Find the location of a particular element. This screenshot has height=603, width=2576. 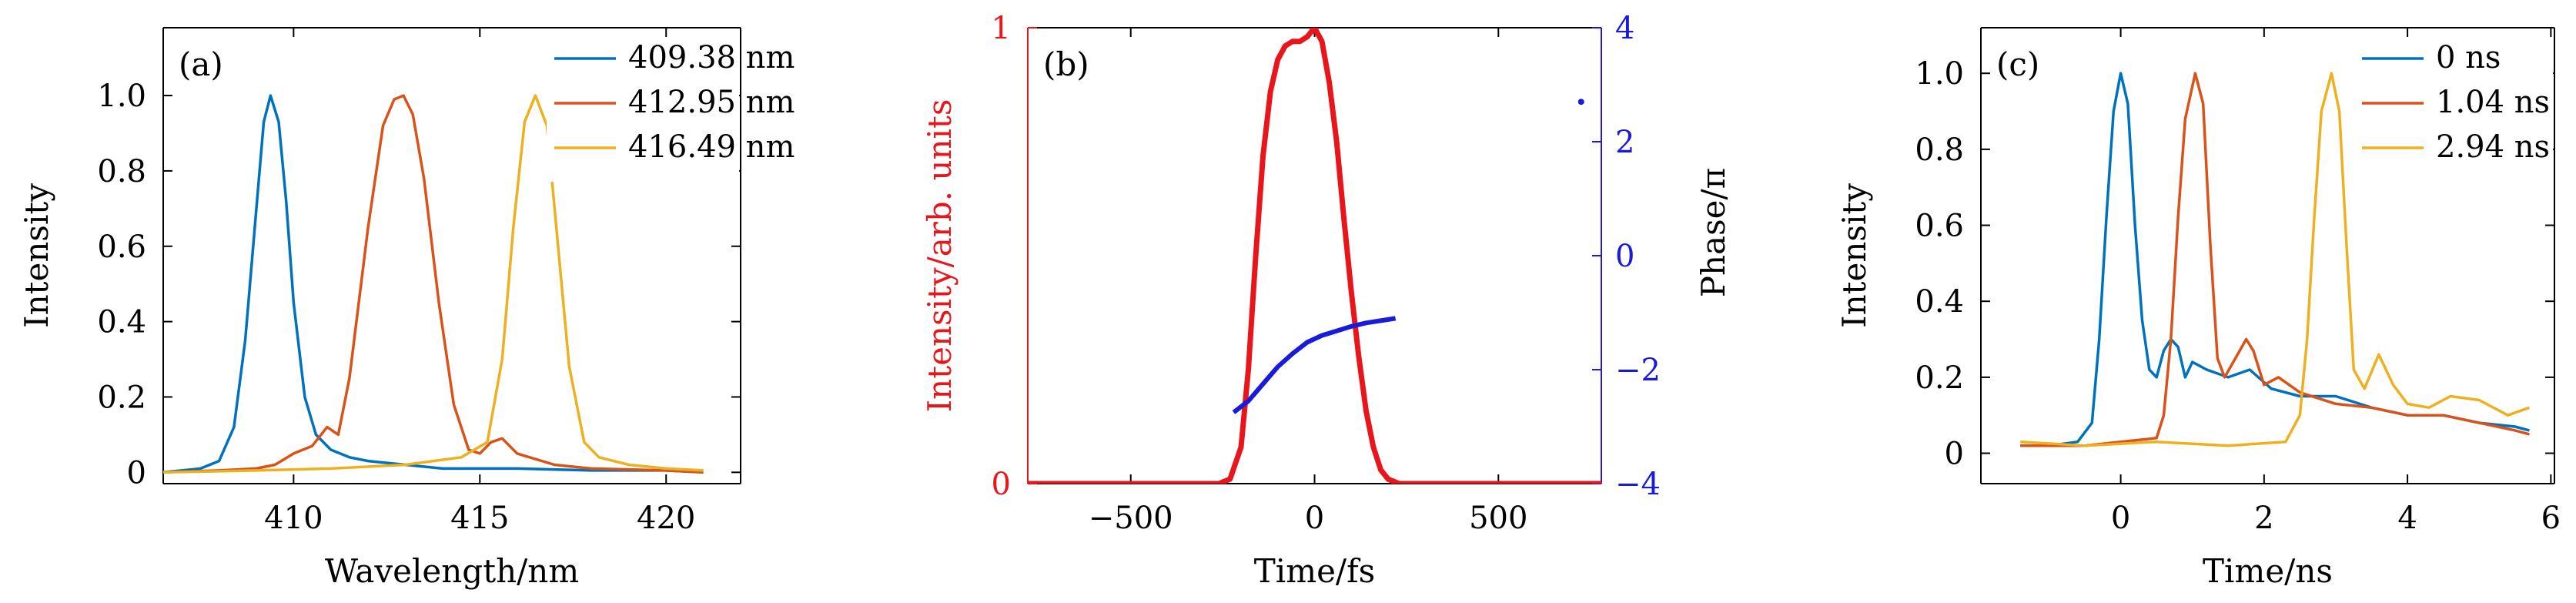

x-tick-label: 6 is located at coordinates (2551, 518).